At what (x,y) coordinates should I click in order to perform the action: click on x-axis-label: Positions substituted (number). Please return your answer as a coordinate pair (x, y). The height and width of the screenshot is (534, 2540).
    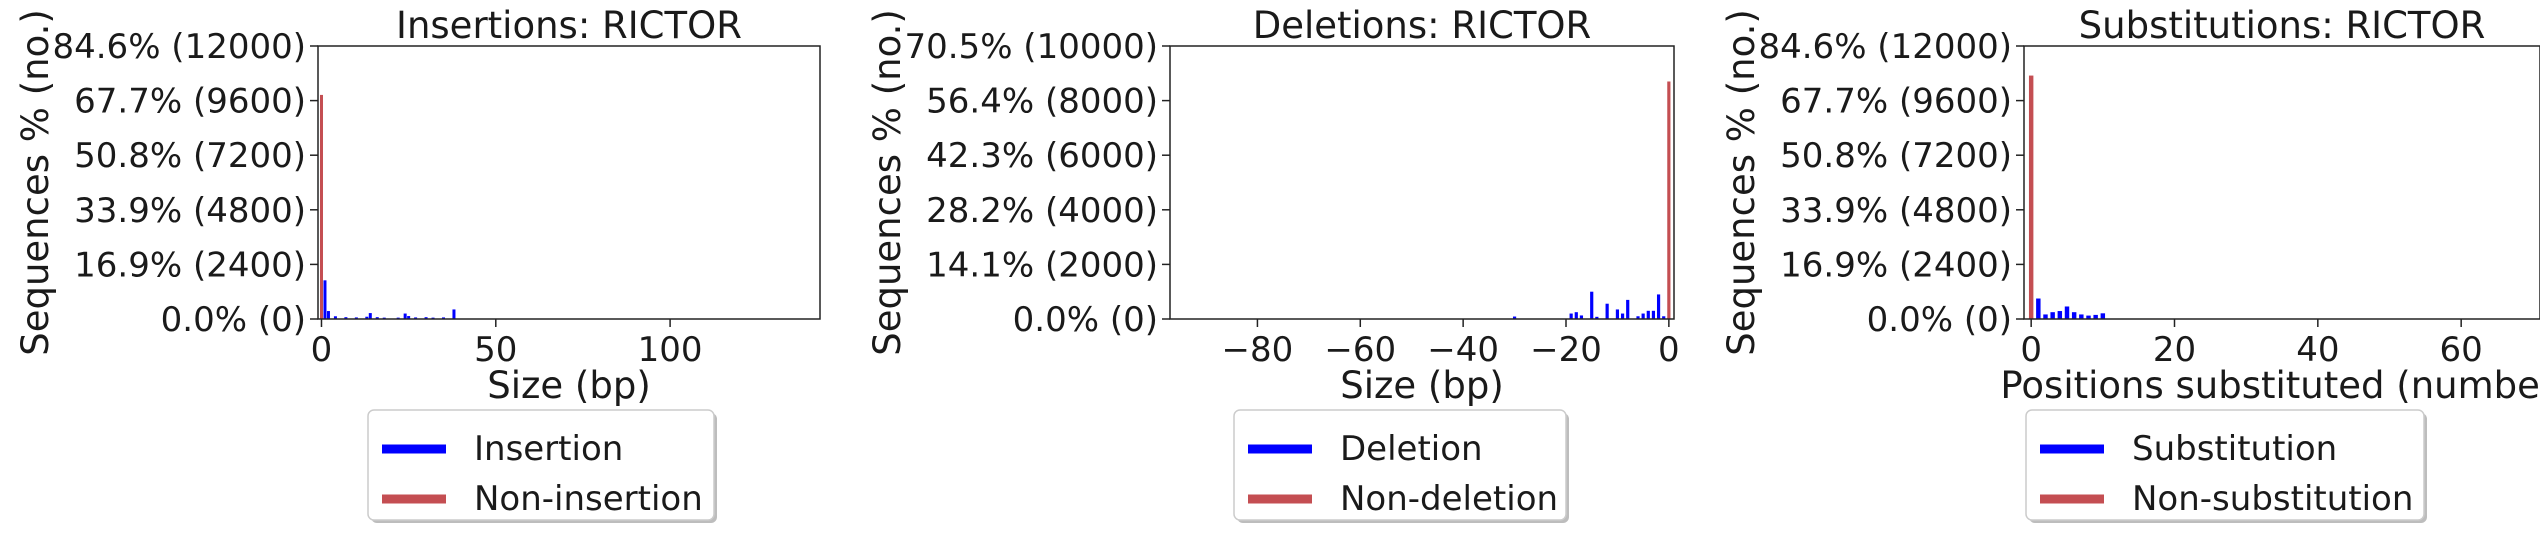
    Looking at the image, I should click on (2270, 385).